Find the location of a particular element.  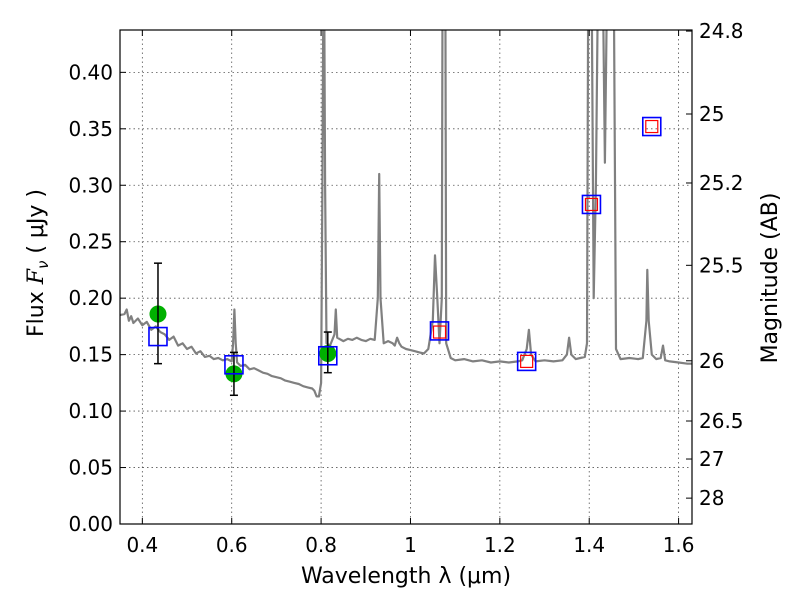

y2-tick-label: 24.8 is located at coordinates (721, 31).